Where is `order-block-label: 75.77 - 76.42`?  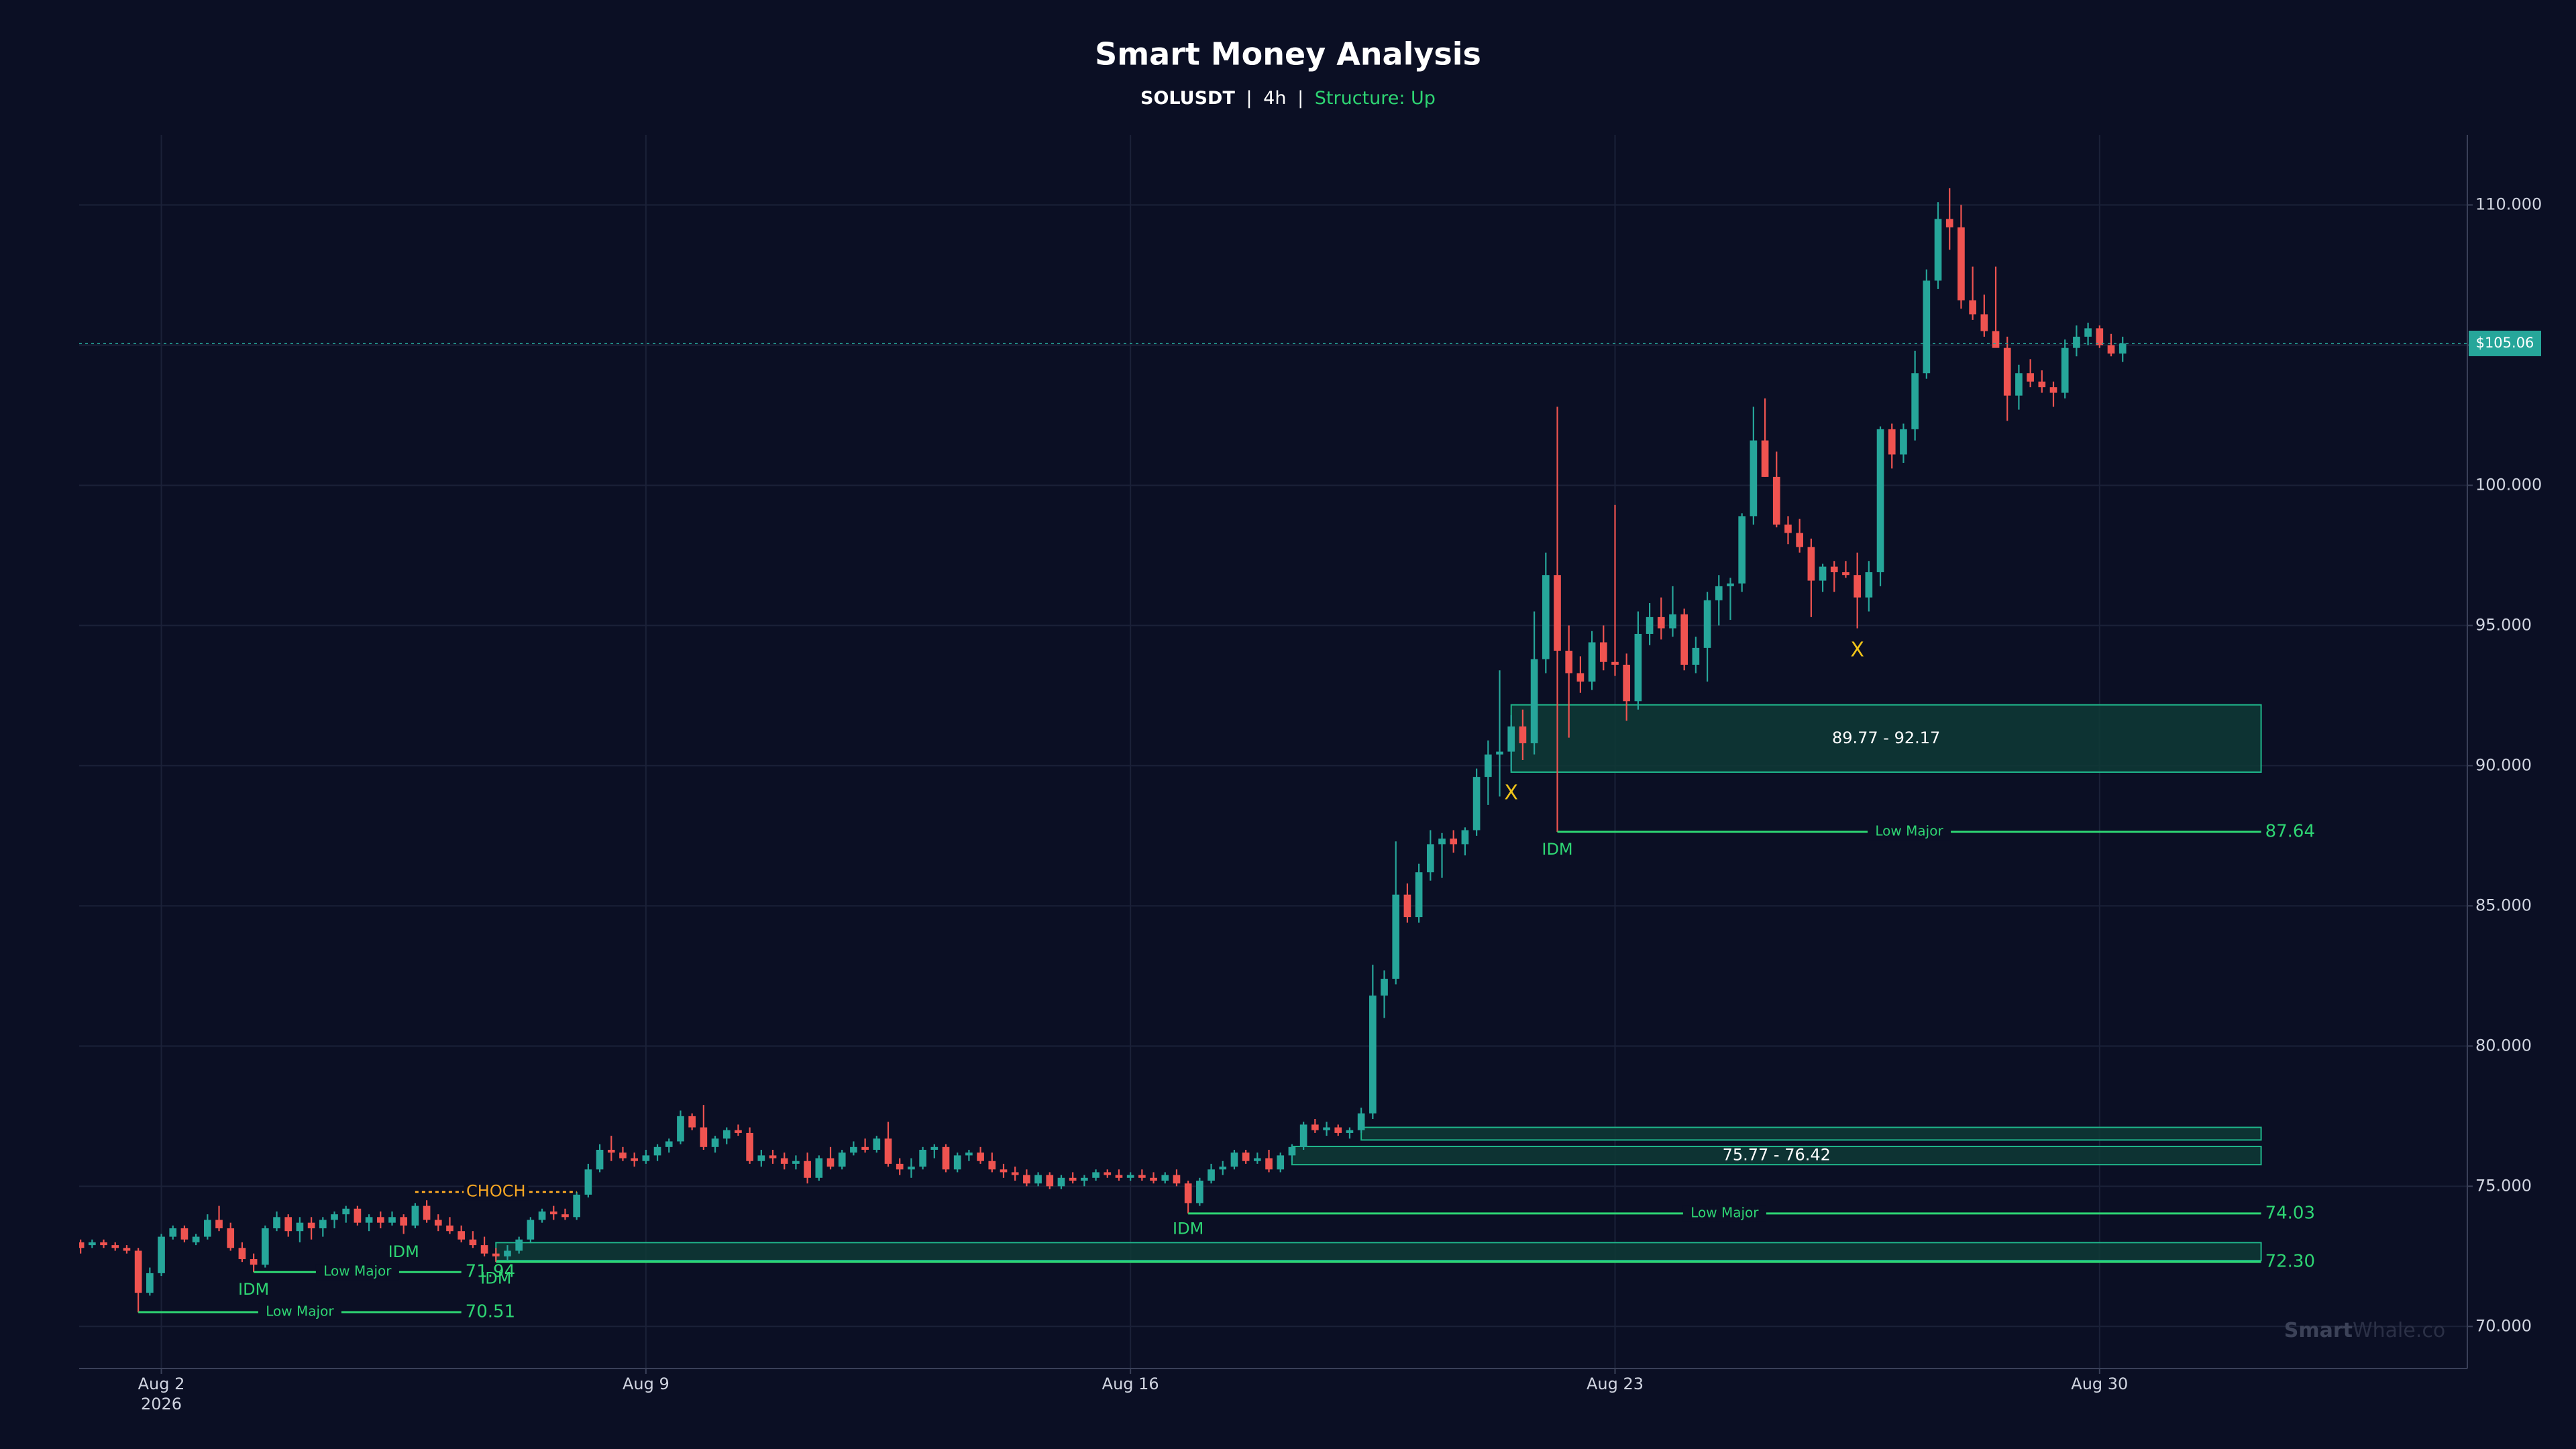 order-block-label: 75.77 - 76.42 is located at coordinates (1777, 1155).